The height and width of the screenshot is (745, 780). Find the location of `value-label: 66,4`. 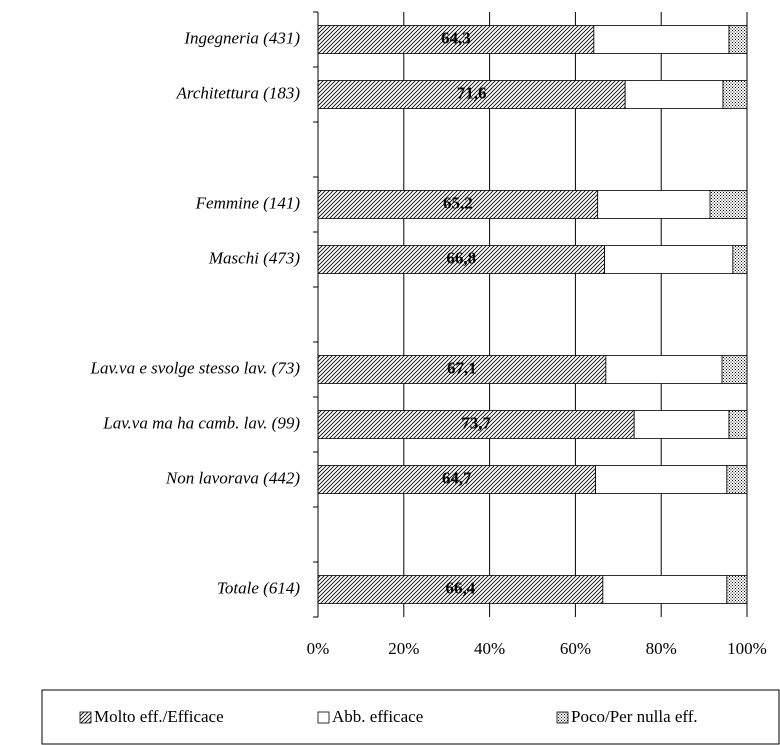

value-label: 66,4 is located at coordinates (461, 587).